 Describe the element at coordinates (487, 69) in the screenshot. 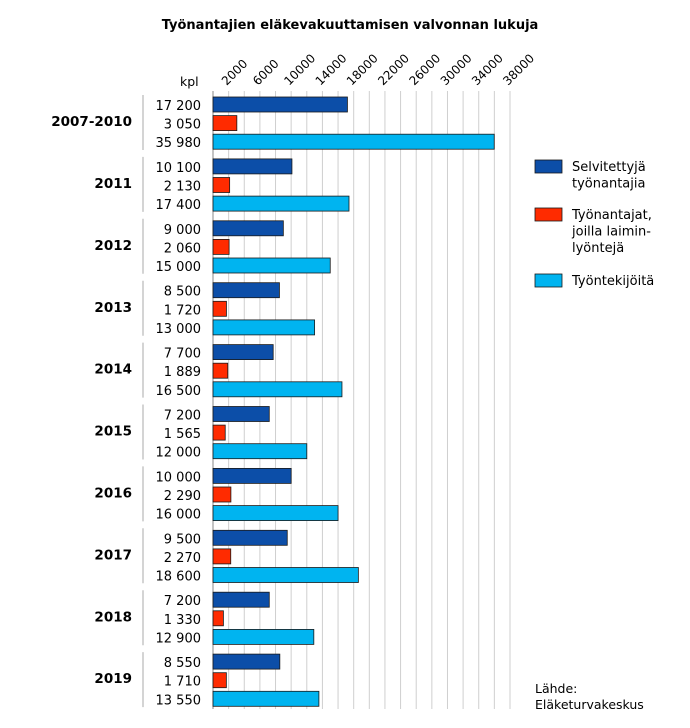

I see `x-tick-label: 34000` at that location.